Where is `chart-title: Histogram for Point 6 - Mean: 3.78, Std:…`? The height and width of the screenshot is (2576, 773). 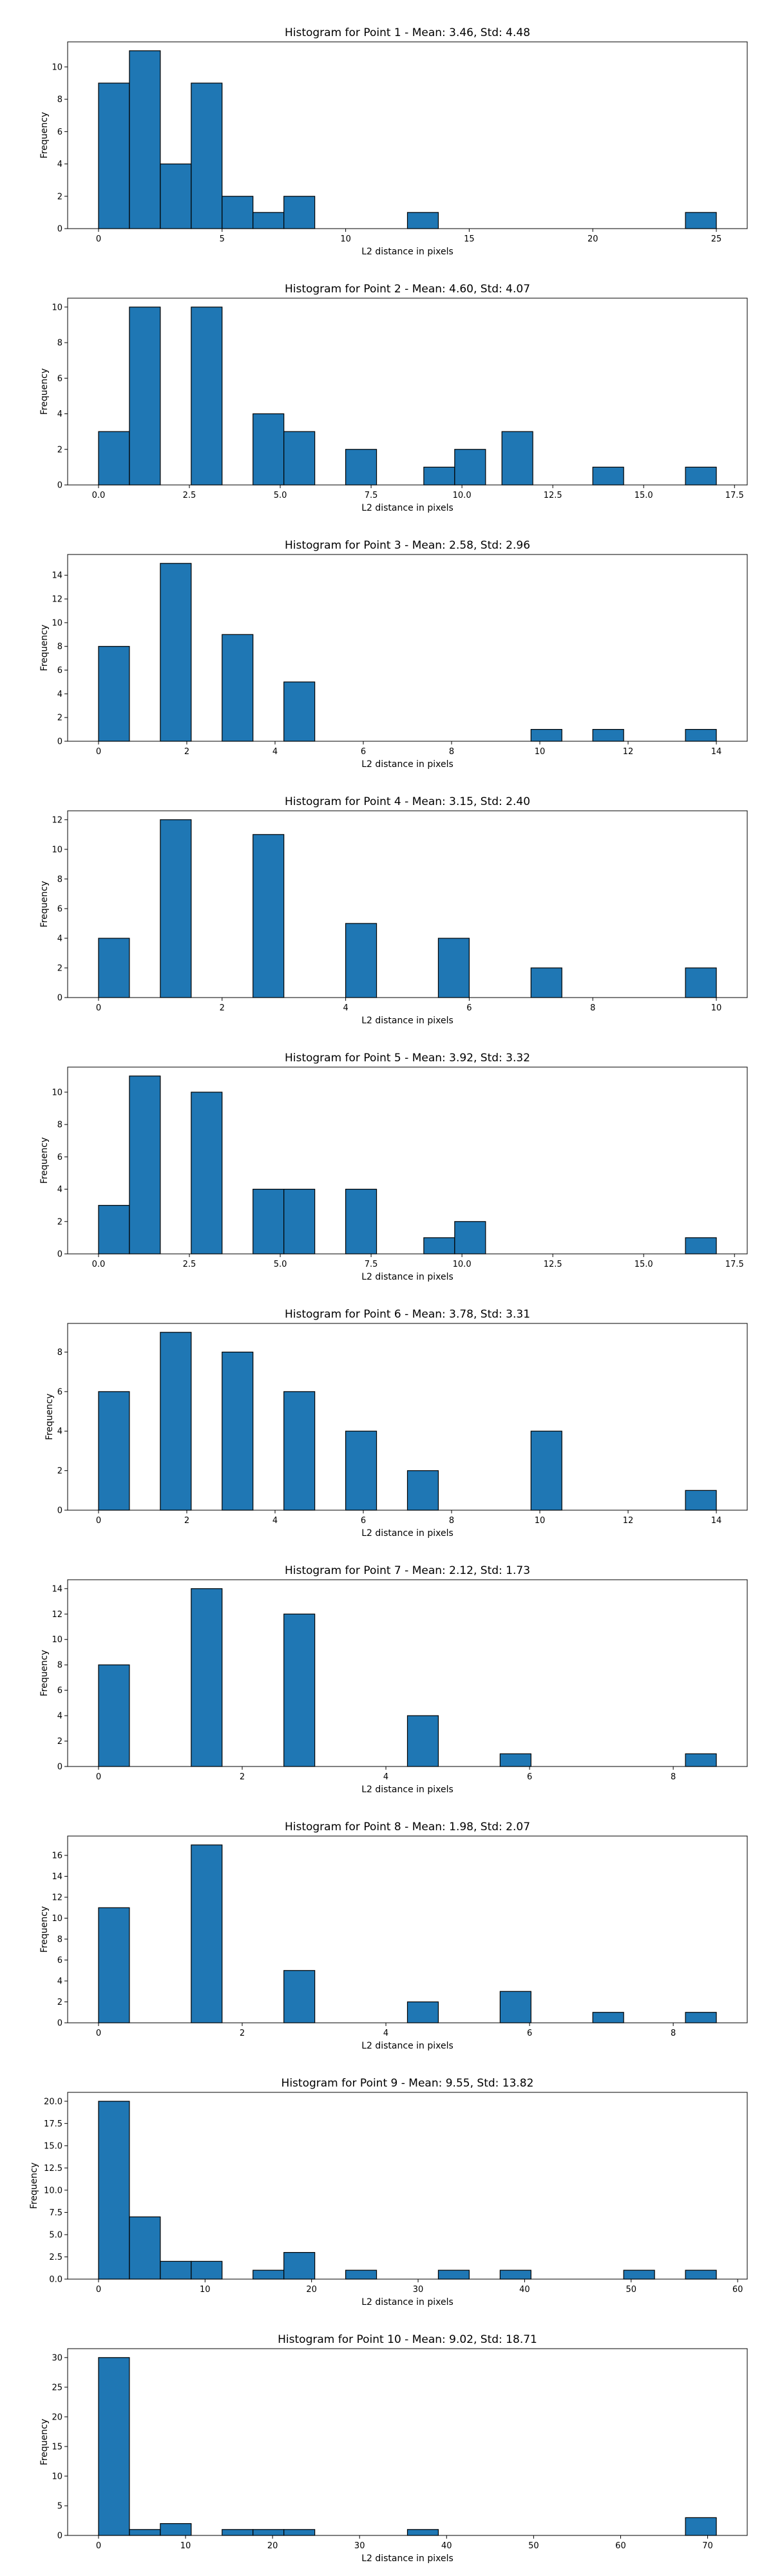 chart-title: Histogram for Point 6 - Mean: 3.78, Std:… is located at coordinates (407, 1315).